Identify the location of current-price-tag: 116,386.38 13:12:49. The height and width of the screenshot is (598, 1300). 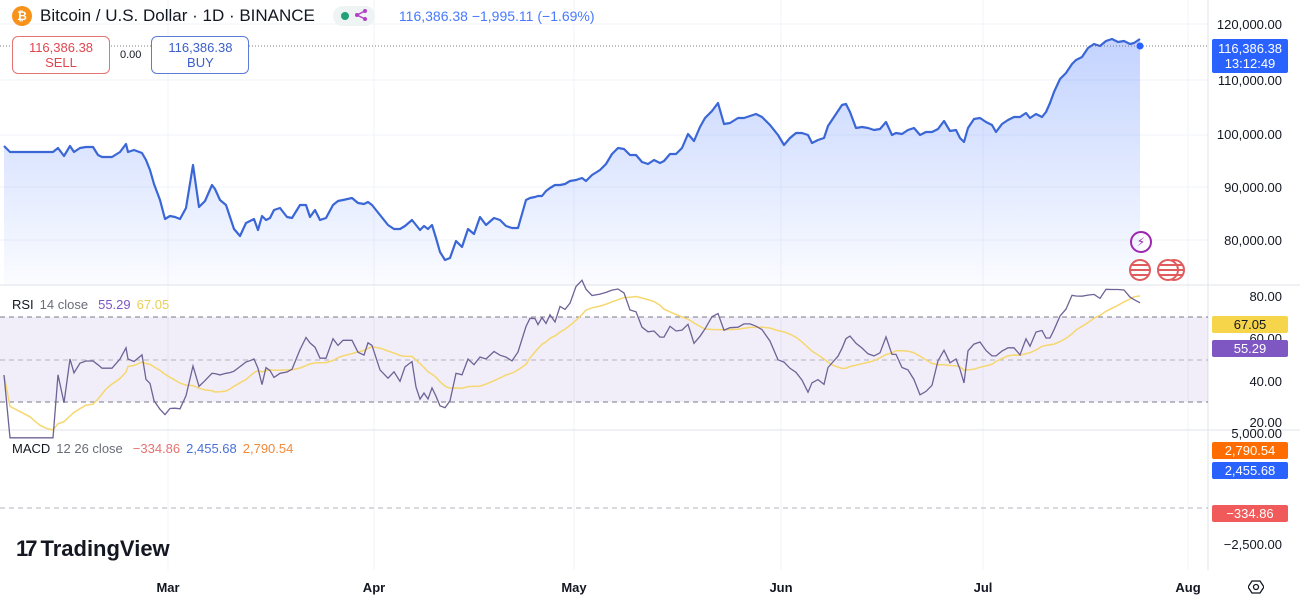
(1250, 56).